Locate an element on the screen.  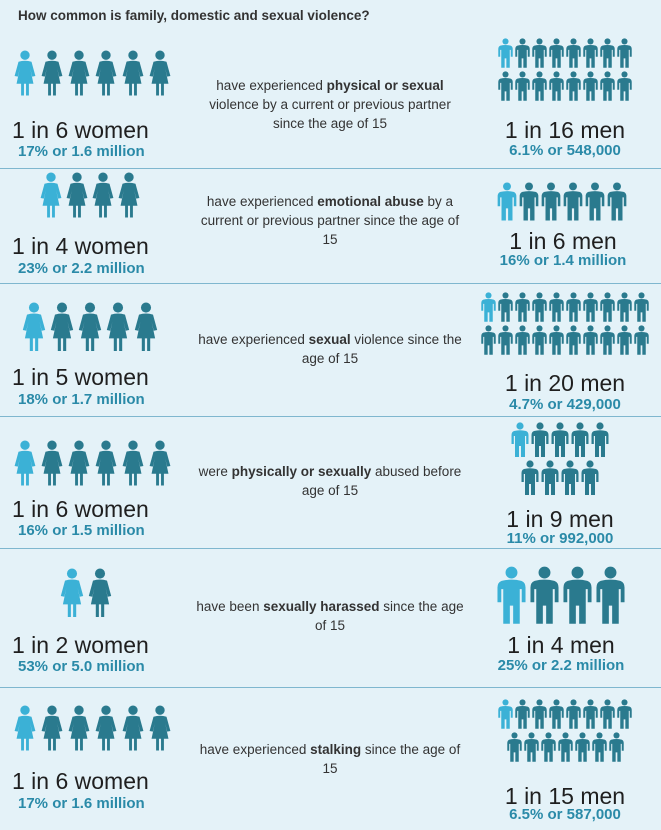
desc-text: violence since the age of 15 is located at coordinates (381, 349).